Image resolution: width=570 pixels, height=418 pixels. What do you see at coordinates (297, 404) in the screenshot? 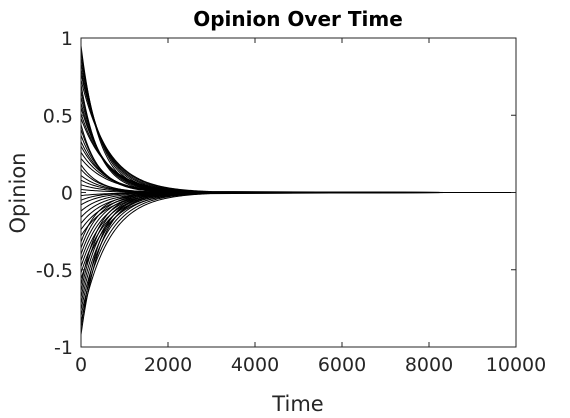
I see `x-axis-label: Time` at bounding box center [297, 404].